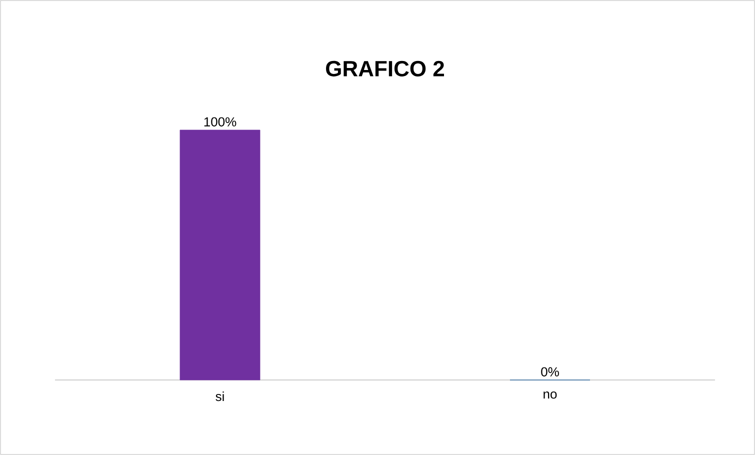  What do you see at coordinates (220, 121) in the screenshot?
I see `data-label: 100%` at bounding box center [220, 121].